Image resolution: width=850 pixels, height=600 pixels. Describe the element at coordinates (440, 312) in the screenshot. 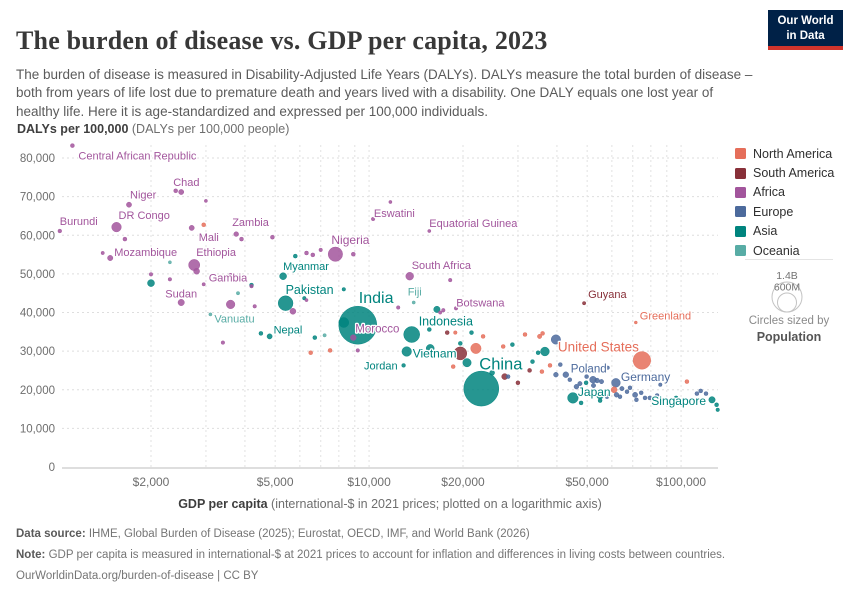

I see `data-point-botswana` at that location.